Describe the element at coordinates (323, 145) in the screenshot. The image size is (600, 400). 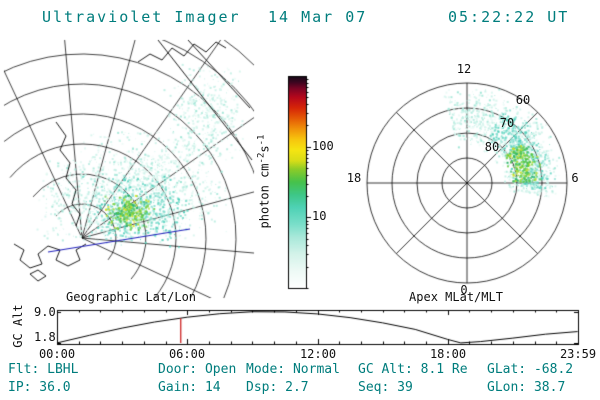
I see `colorbar-tick-100: 100` at that location.